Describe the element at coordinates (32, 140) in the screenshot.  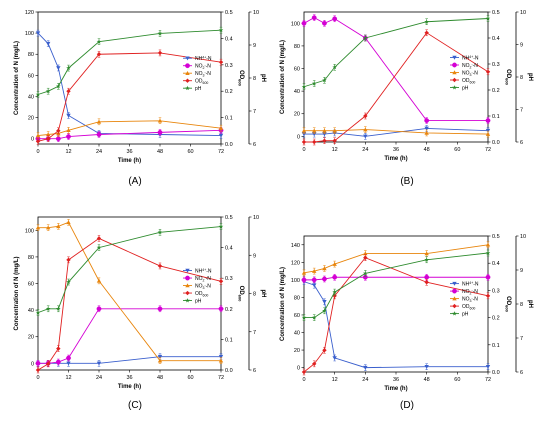
I see `y-tick-label: 0` at that location.